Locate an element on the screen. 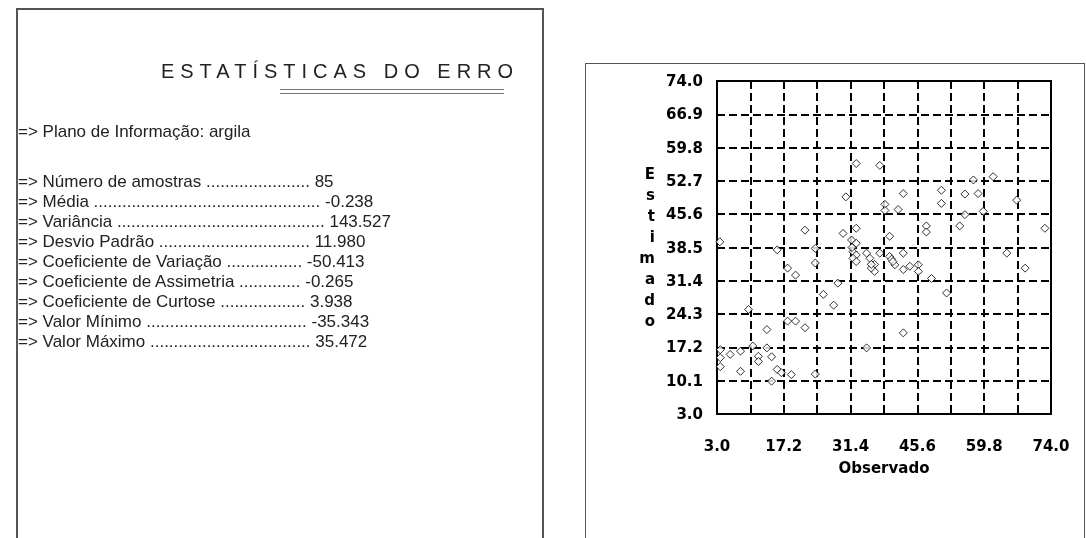 This screenshot has width=1086, height=538. text: => Plano de Informação: argila is located at coordinates (135, 132).